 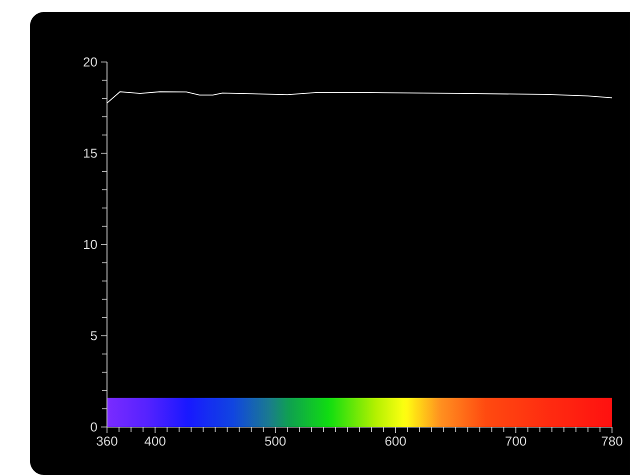 What do you see at coordinates (275, 441) in the screenshot?
I see `x-tick-label: 500` at bounding box center [275, 441].